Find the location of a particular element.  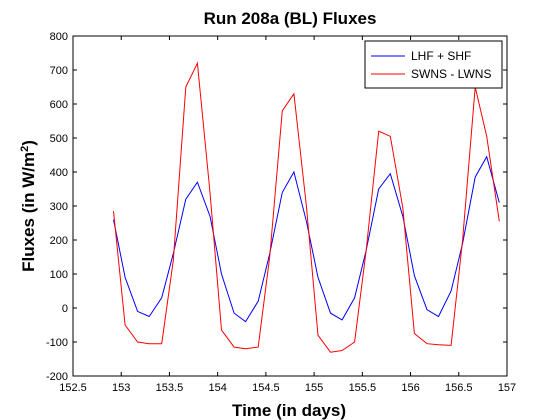

x-tick-label: 154.5 is located at coordinates (266, 388).